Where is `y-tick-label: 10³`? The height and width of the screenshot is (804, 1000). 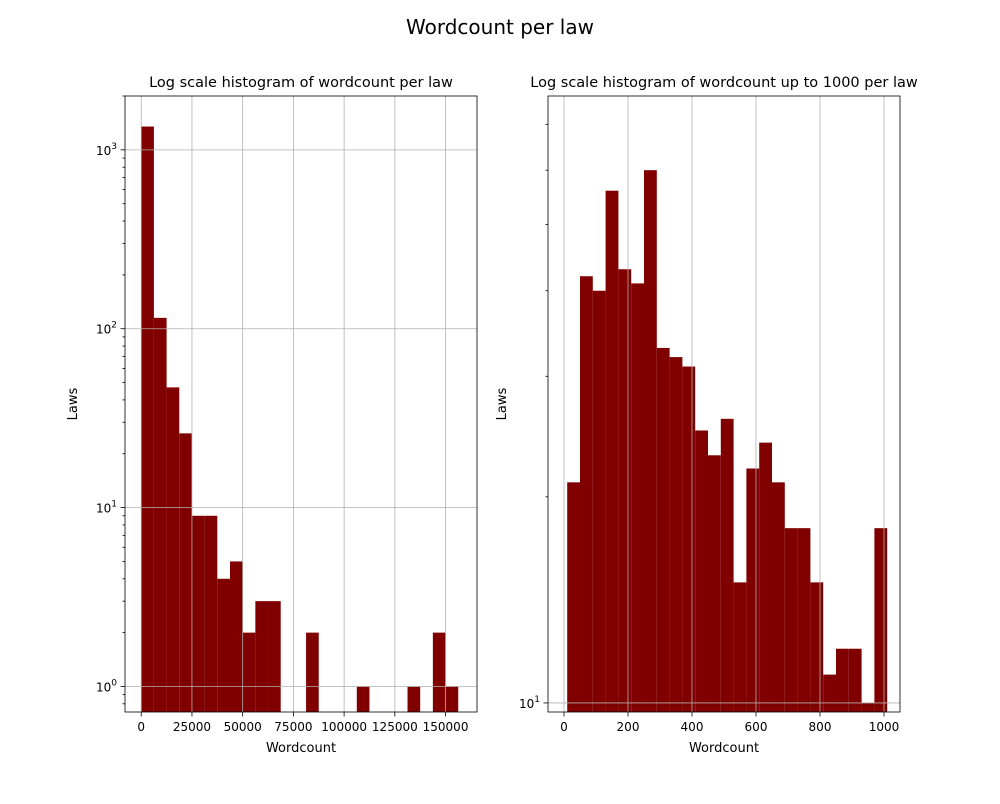 y-tick-label: 10³ is located at coordinates (106, 150).